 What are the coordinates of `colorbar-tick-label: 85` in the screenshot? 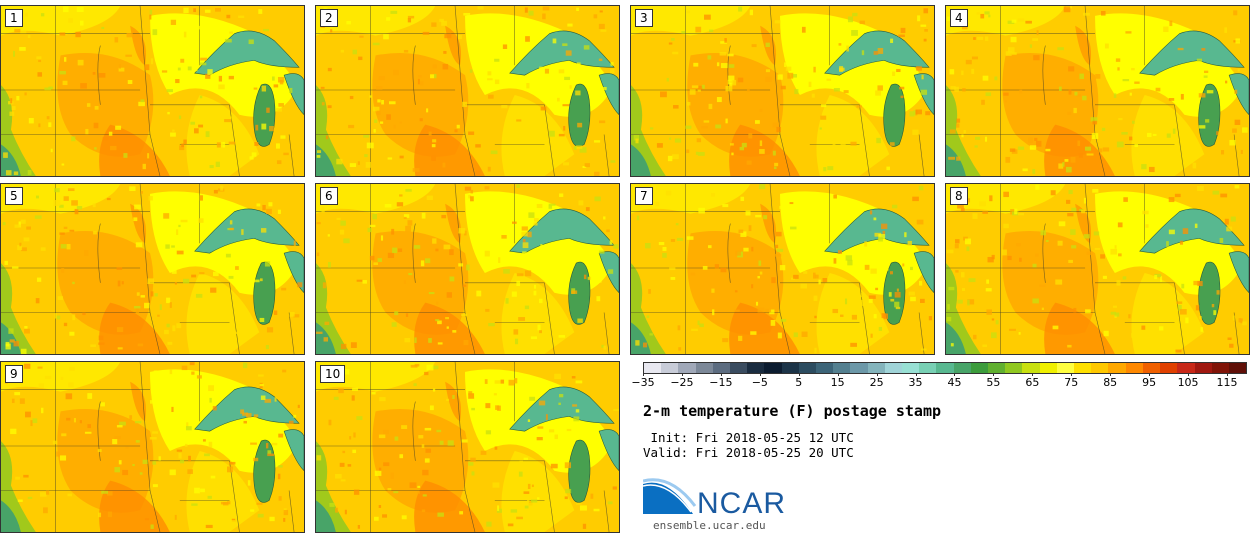 It's located at (1110, 382).